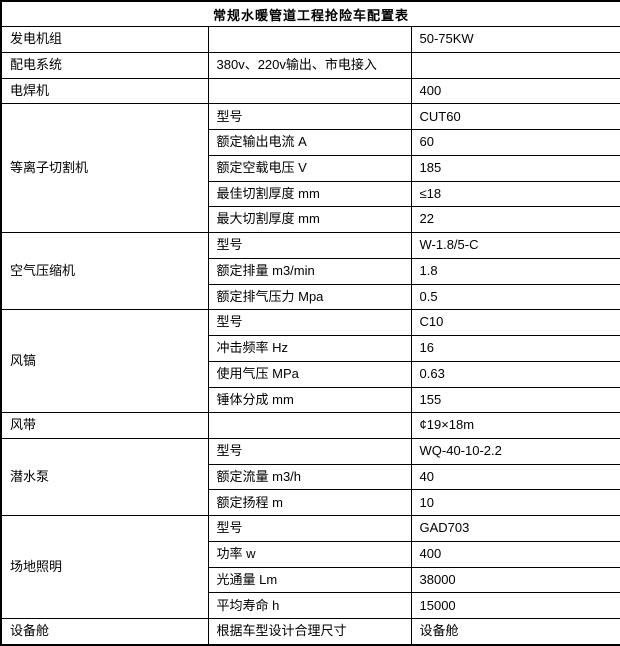 The image size is (620, 646). I want to click on equipment-label: 风带, so click(104, 425).